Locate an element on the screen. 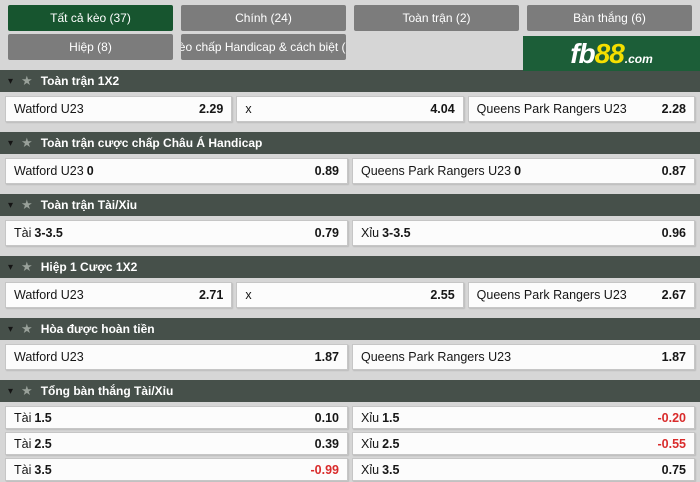 Image resolution: width=700 pixels, height=482 pixels. odds-cell: Watford U23 0 0.89 is located at coordinates (176, 171).